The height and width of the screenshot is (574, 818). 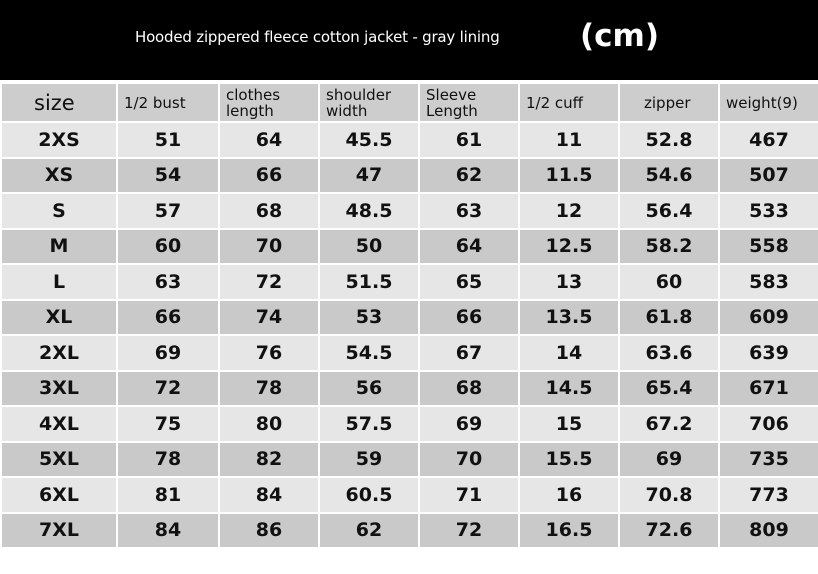 What do you see at coordinates (469, 353) in the screenshot?
I see `value-cell: 67` at bounding box center [469, 353].